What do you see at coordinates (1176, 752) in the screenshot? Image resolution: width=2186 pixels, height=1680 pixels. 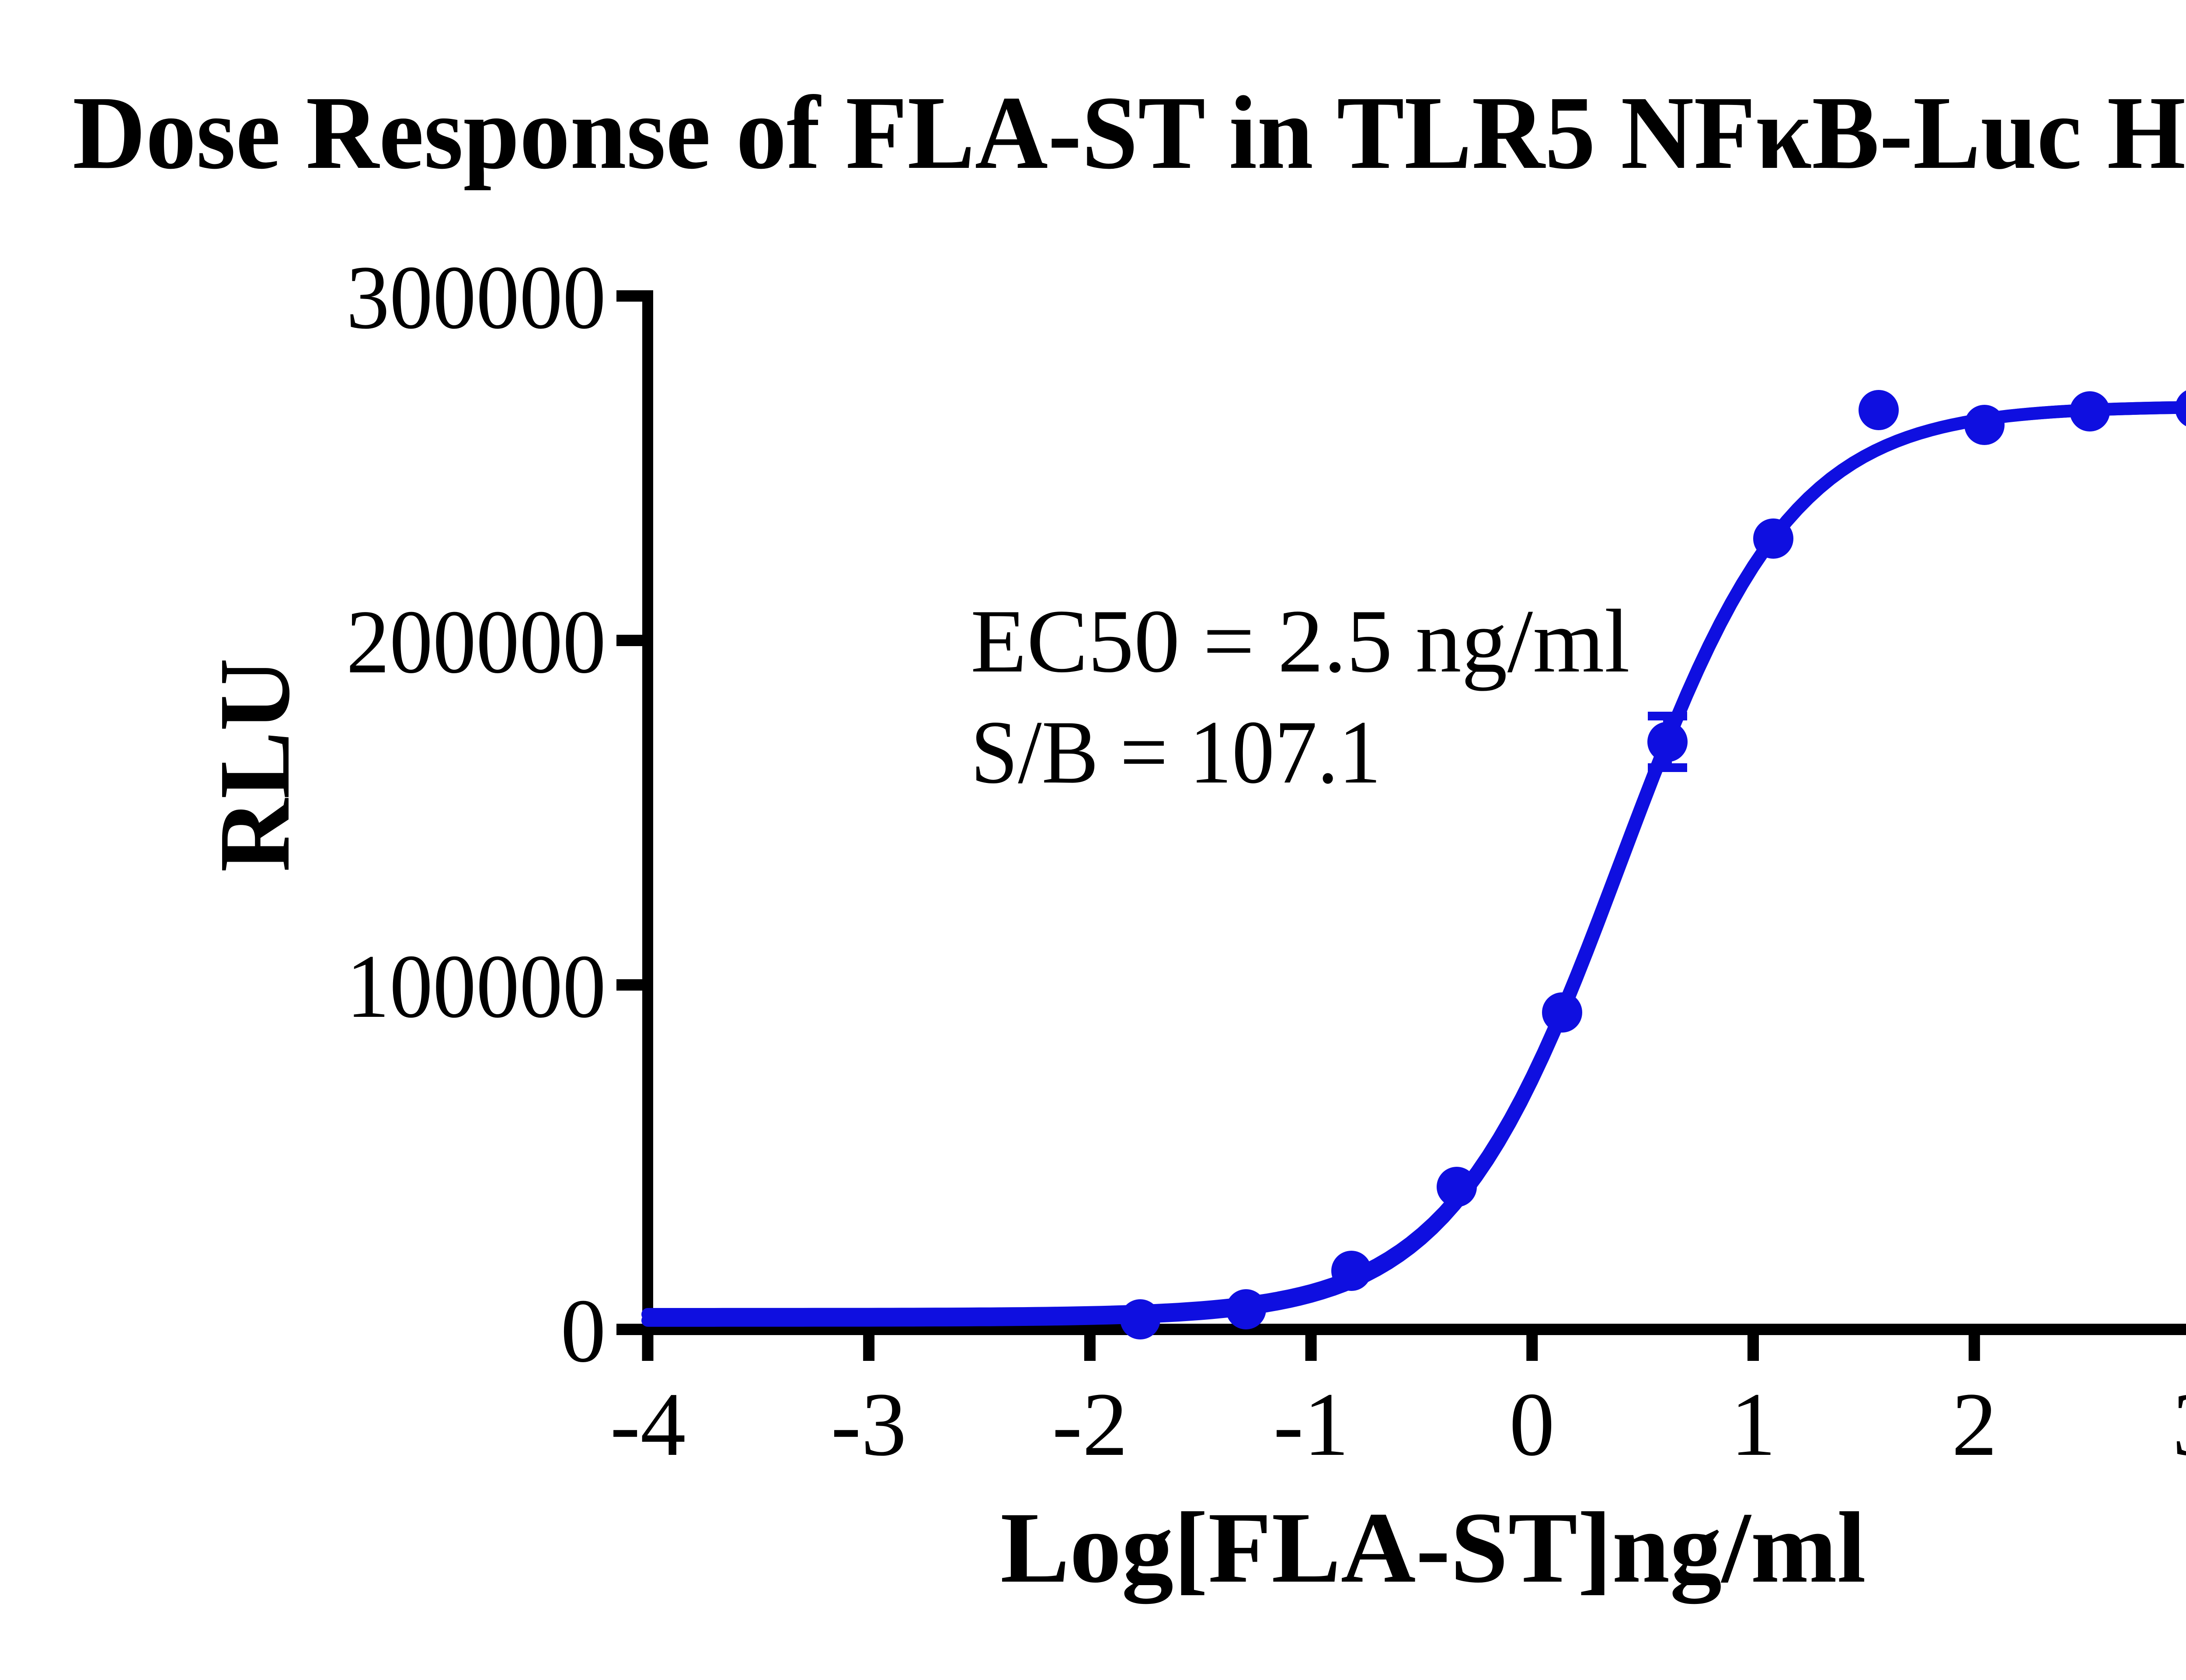 I see `svg-text: S/B = 107.1` at bounding box center [1176, 752].